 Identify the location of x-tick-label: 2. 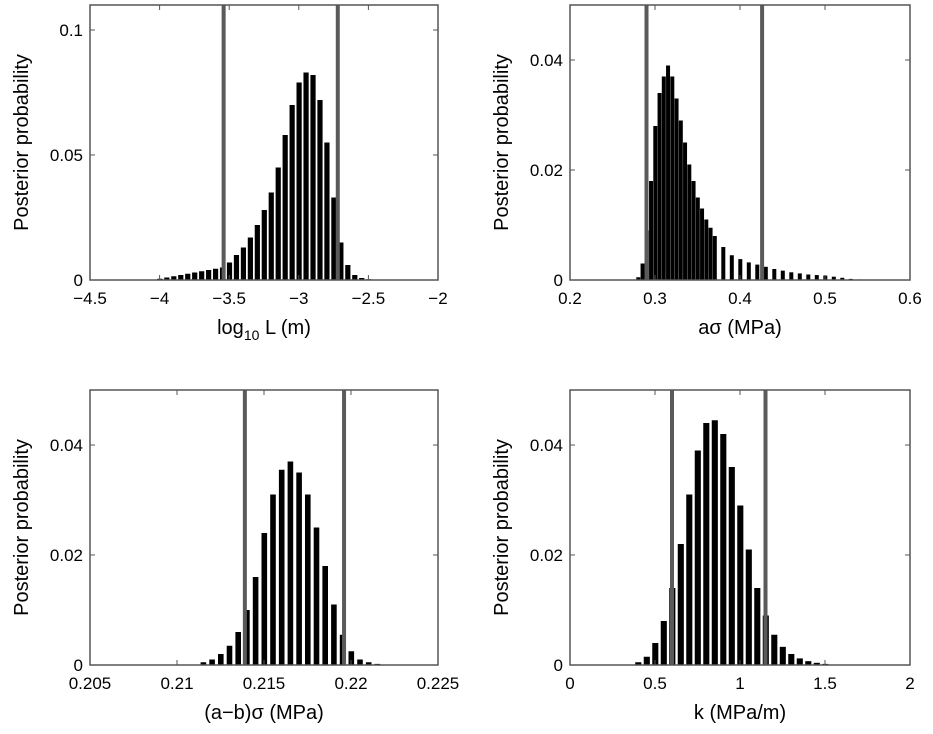
(909, 683).